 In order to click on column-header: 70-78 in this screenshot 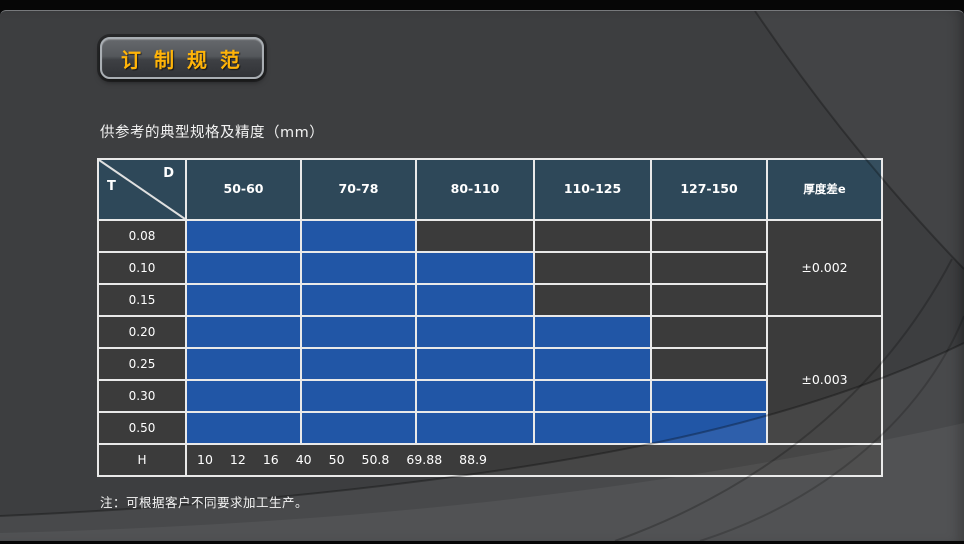, I will do `click(358, 189)`.